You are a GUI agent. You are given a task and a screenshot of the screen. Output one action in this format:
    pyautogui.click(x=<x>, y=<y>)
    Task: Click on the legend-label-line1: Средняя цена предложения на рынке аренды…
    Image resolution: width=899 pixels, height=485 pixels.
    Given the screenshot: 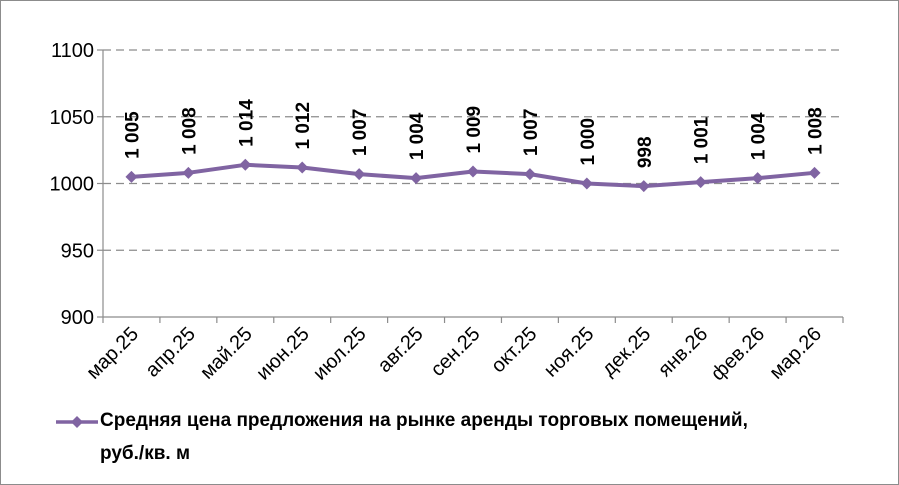 What is the action you would take?
    pyautogui.click(x=424, y=420)
    